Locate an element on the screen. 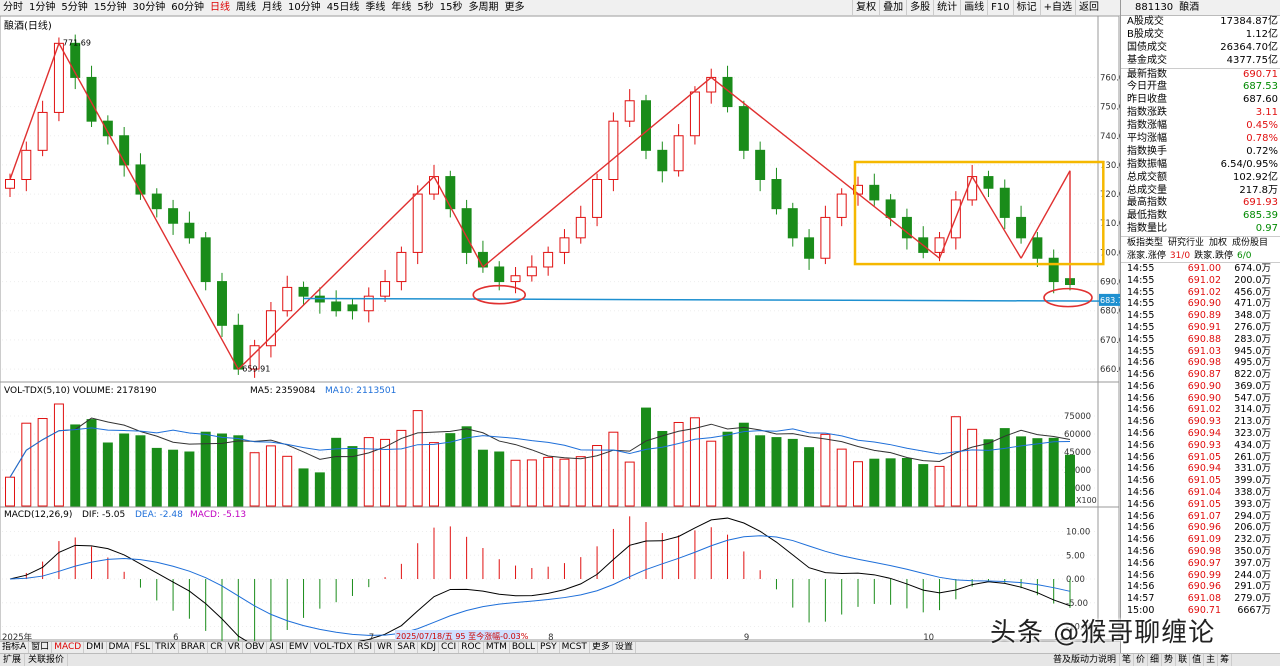 The height and width of the screenshot is (666, 1280). indicator-tab-16: SAR is located at coordinates (407, 647).